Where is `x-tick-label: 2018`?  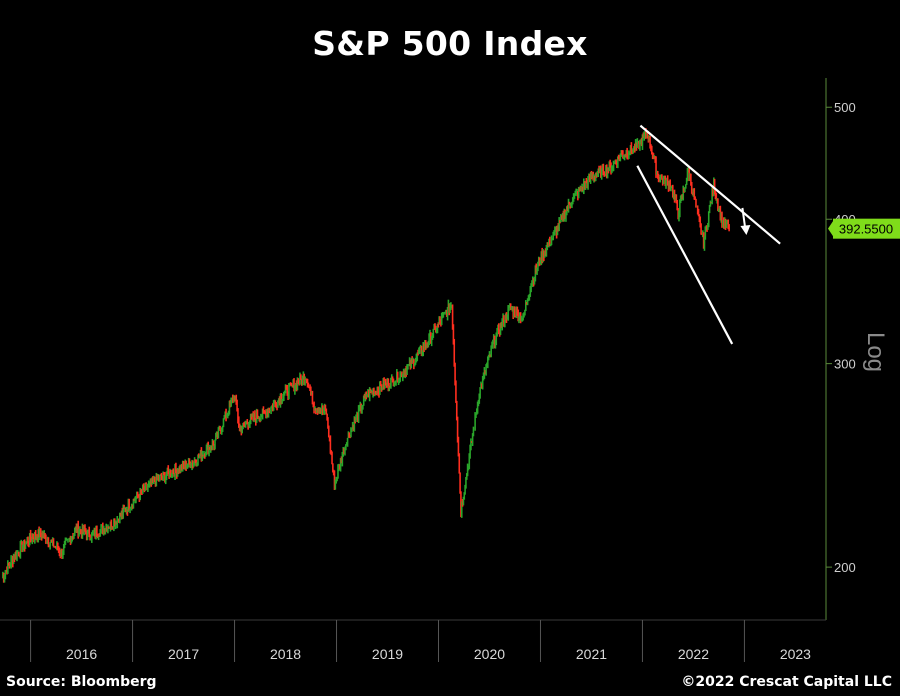 x-tick-label: 2018 is located at coordinates (285, 654).